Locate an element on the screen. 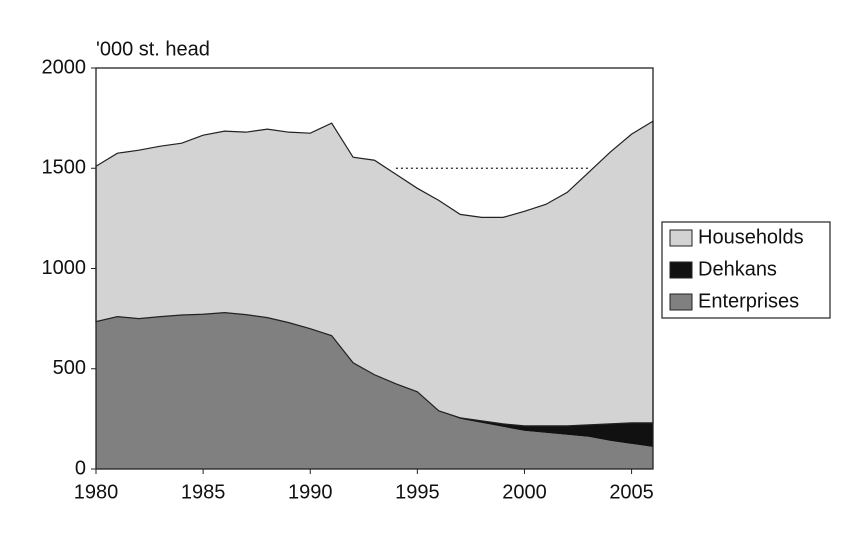 The image size is (860, 548). legend-label: Households is located at coordinates (751, 237).